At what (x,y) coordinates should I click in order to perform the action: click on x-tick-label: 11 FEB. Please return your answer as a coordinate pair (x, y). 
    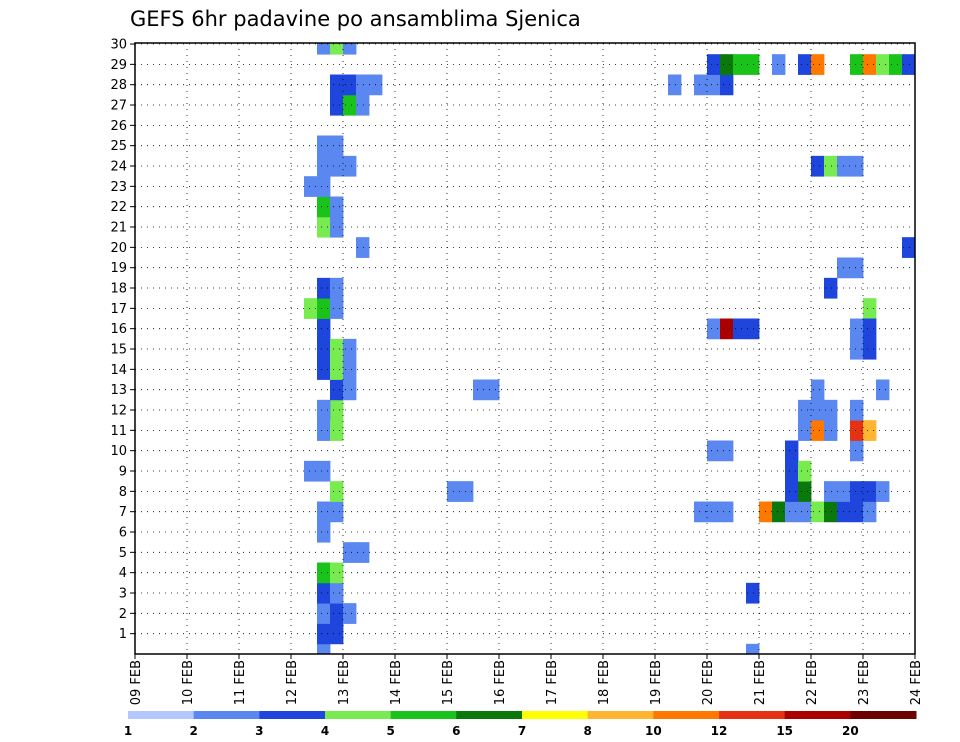
    Looking at the image, I should click on (240, 682).